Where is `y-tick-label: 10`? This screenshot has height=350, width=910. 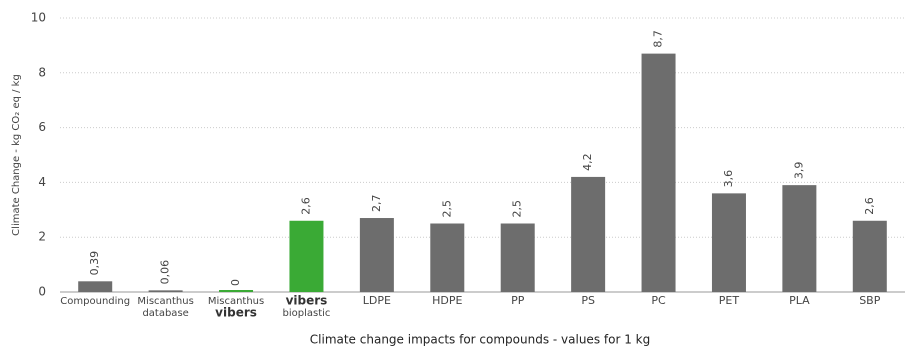
y-tick-label: 10 is located at coordinates (38, 18).